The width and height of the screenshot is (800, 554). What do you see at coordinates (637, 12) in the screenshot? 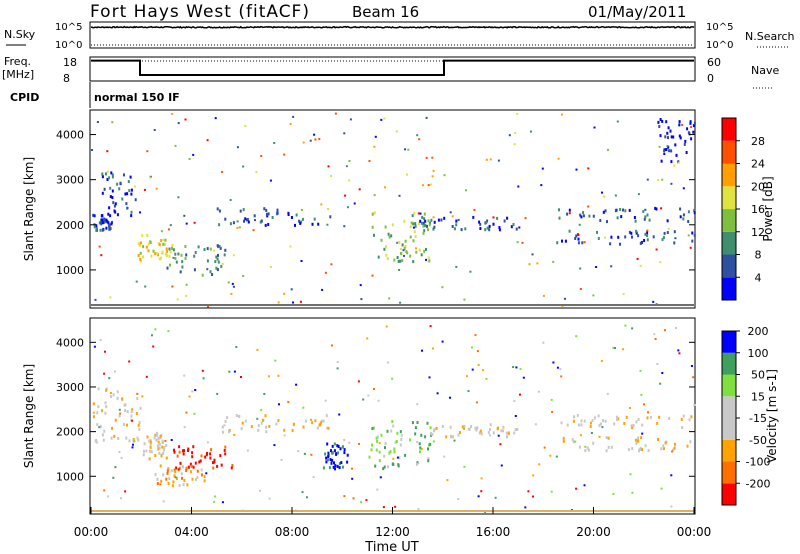
I see `date-title: 01/May/2011` at bounding box center [637, 12].